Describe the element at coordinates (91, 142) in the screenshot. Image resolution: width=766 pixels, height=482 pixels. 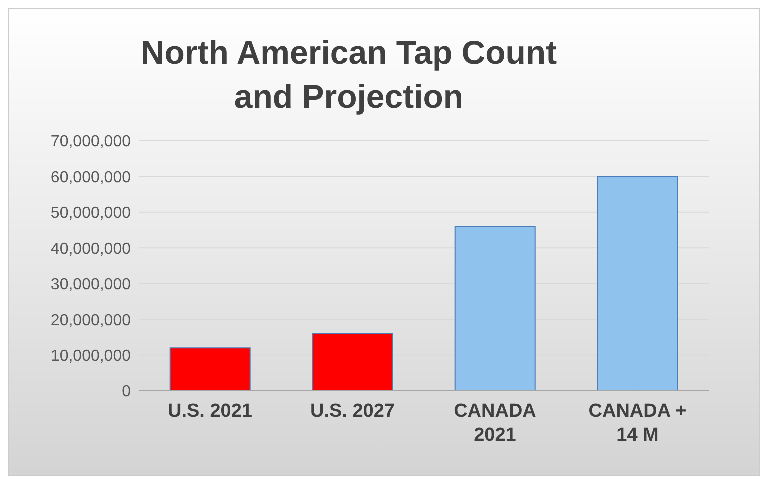
I see `y-tick-label: 70,000,000` at that location.